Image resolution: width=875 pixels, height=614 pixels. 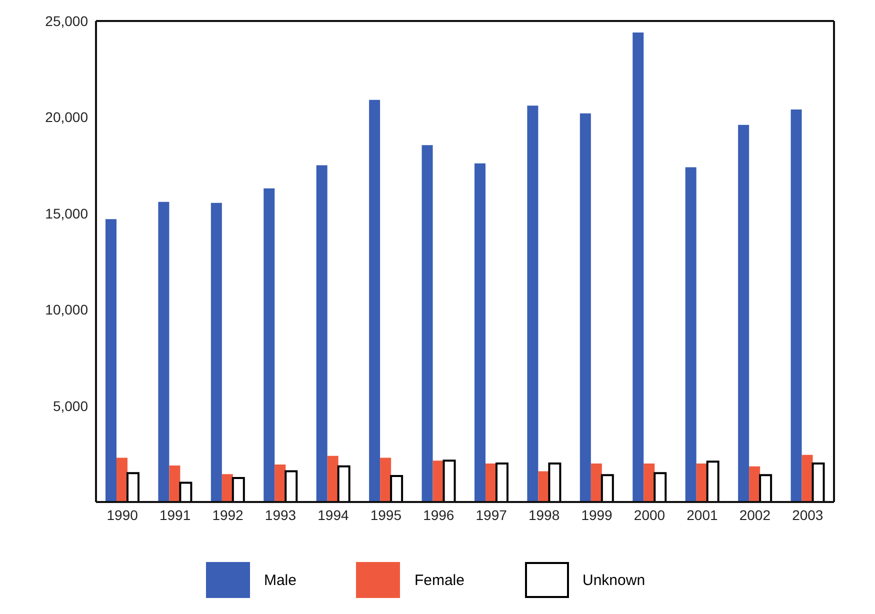 What do you see at coordinates (614, 580) in the screenshot?
I see `legend-label: Unknown` at bounding box center [614, 580].